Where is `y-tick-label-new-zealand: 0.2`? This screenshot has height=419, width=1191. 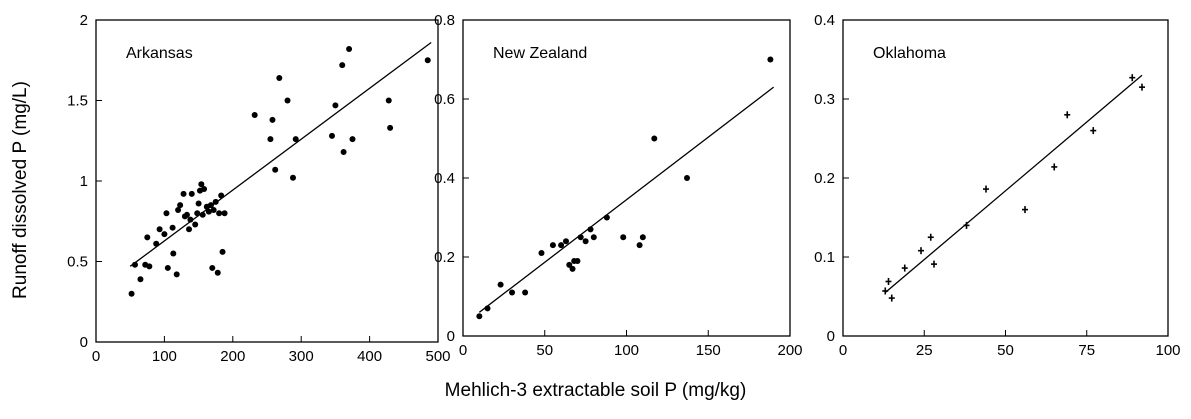
y-tick-label-new-zealand: 0.2 is located at coordinates (444, 257).